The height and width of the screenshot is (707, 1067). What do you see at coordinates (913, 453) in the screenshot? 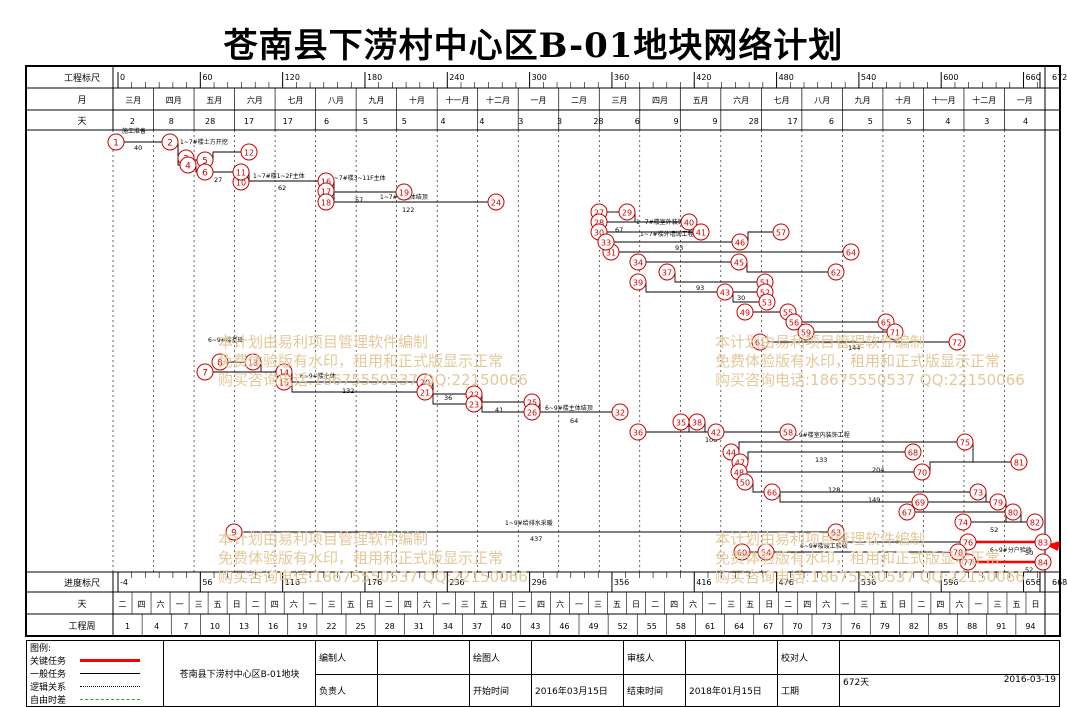
I see `event-node-label: 68` at bounding box center [913, 453].